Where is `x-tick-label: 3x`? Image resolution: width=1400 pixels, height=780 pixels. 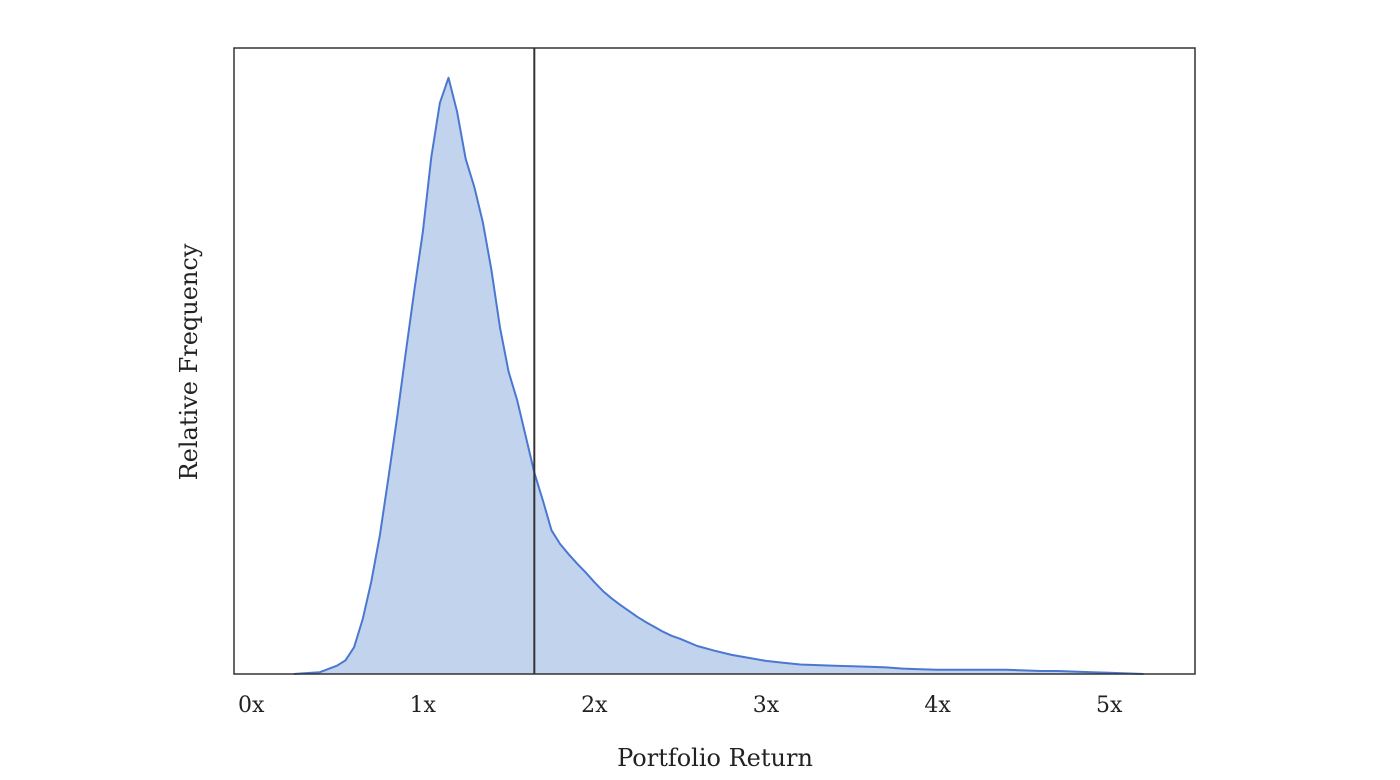 x-tick-label: 3x is located at coordinates (766, 705).